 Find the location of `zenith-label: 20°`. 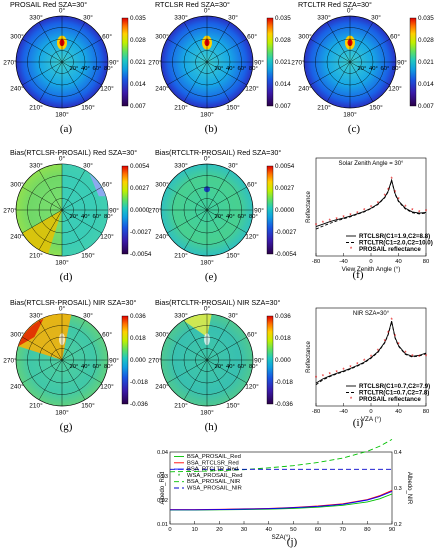

zenith-label: 20° is located at coordinates (362, 69).